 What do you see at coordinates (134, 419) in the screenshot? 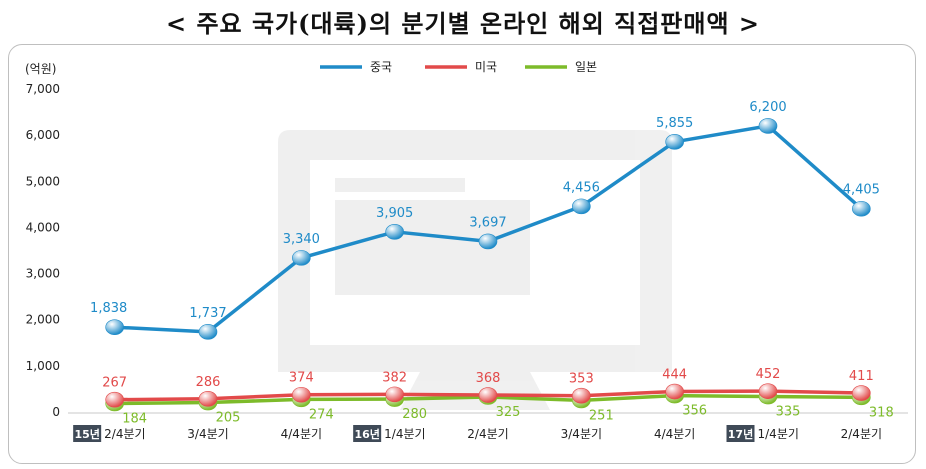
I see `data-label: 184` at bounding box center [134, 419].